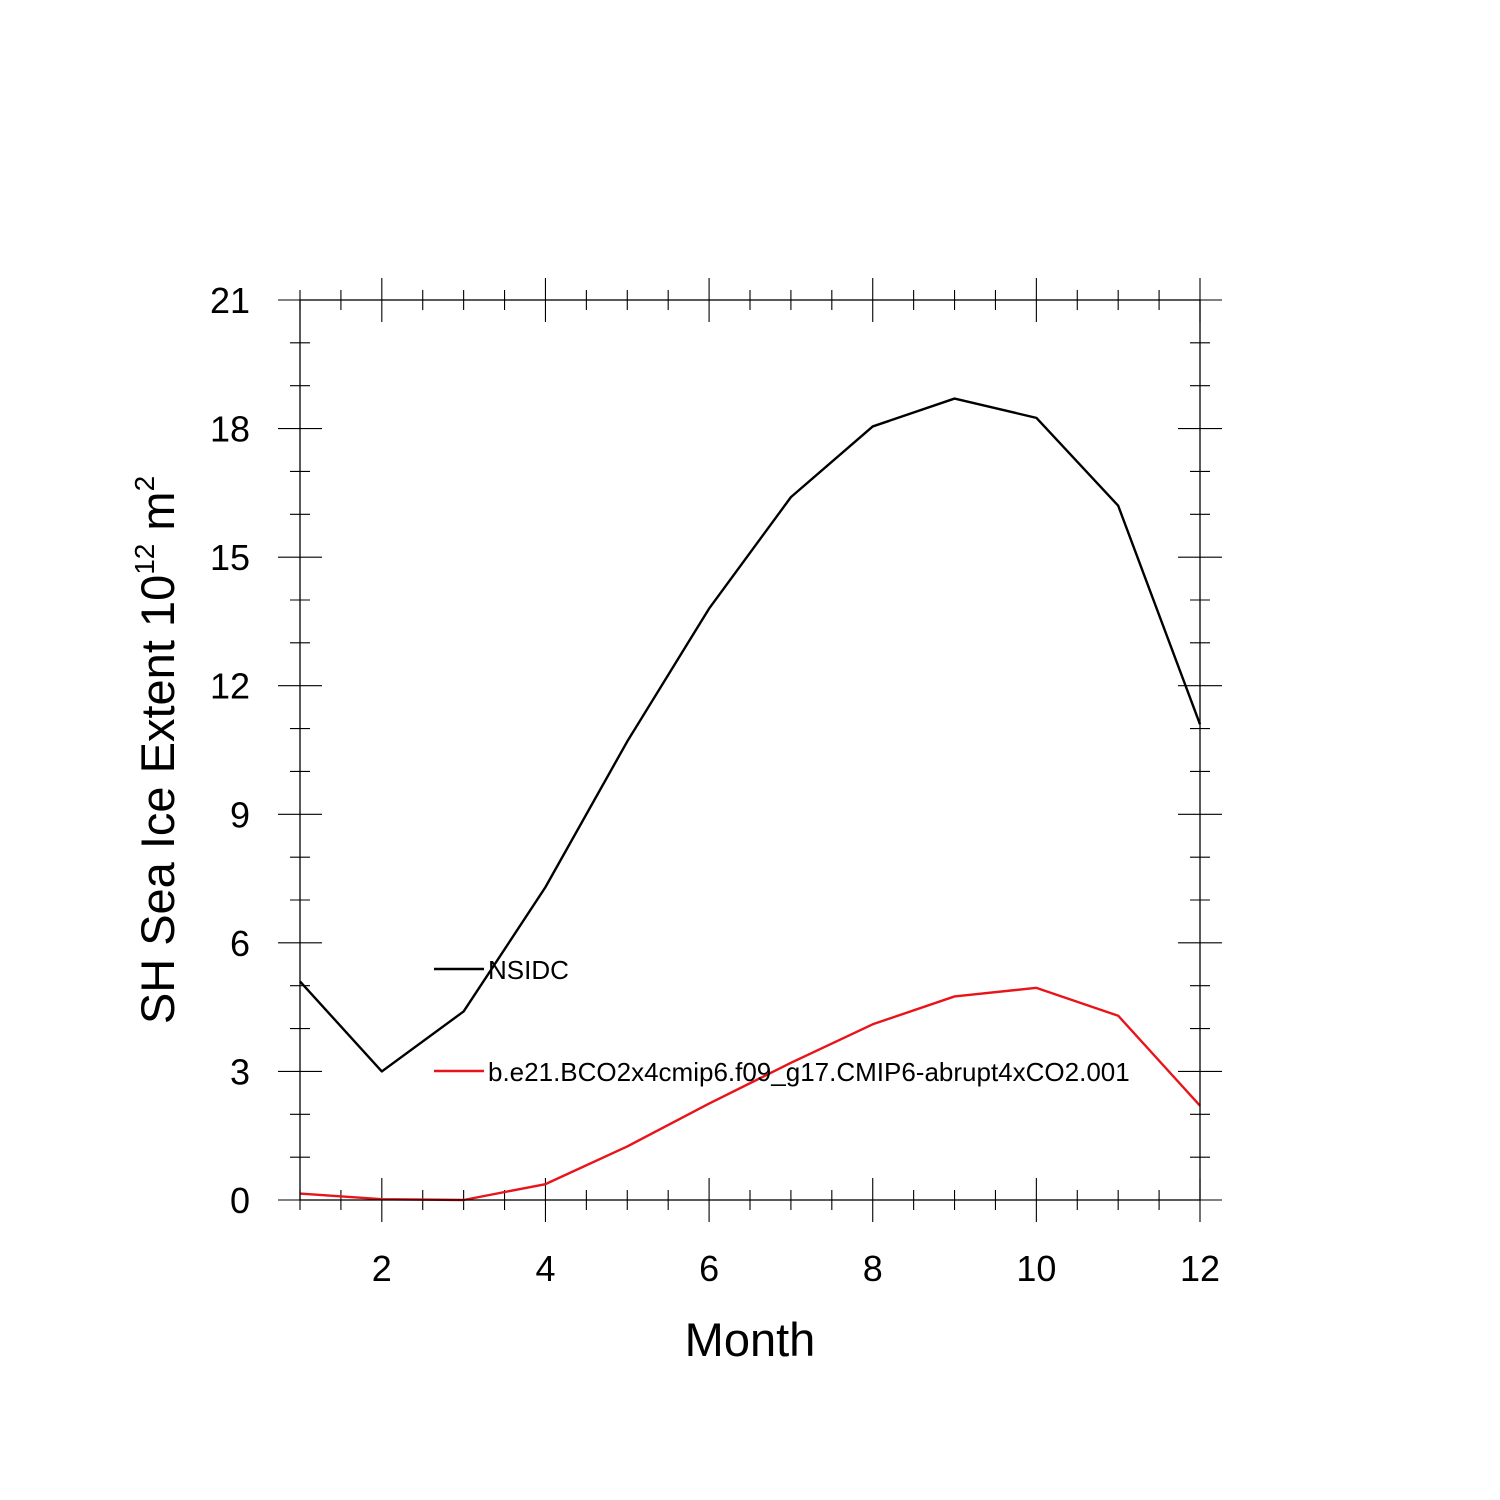  What do you see at coordinates (157, 799) in the screenshot?
I see `y-axis-title-text: SH Sea Ice Extent 10` at bounding box center [157, 799].